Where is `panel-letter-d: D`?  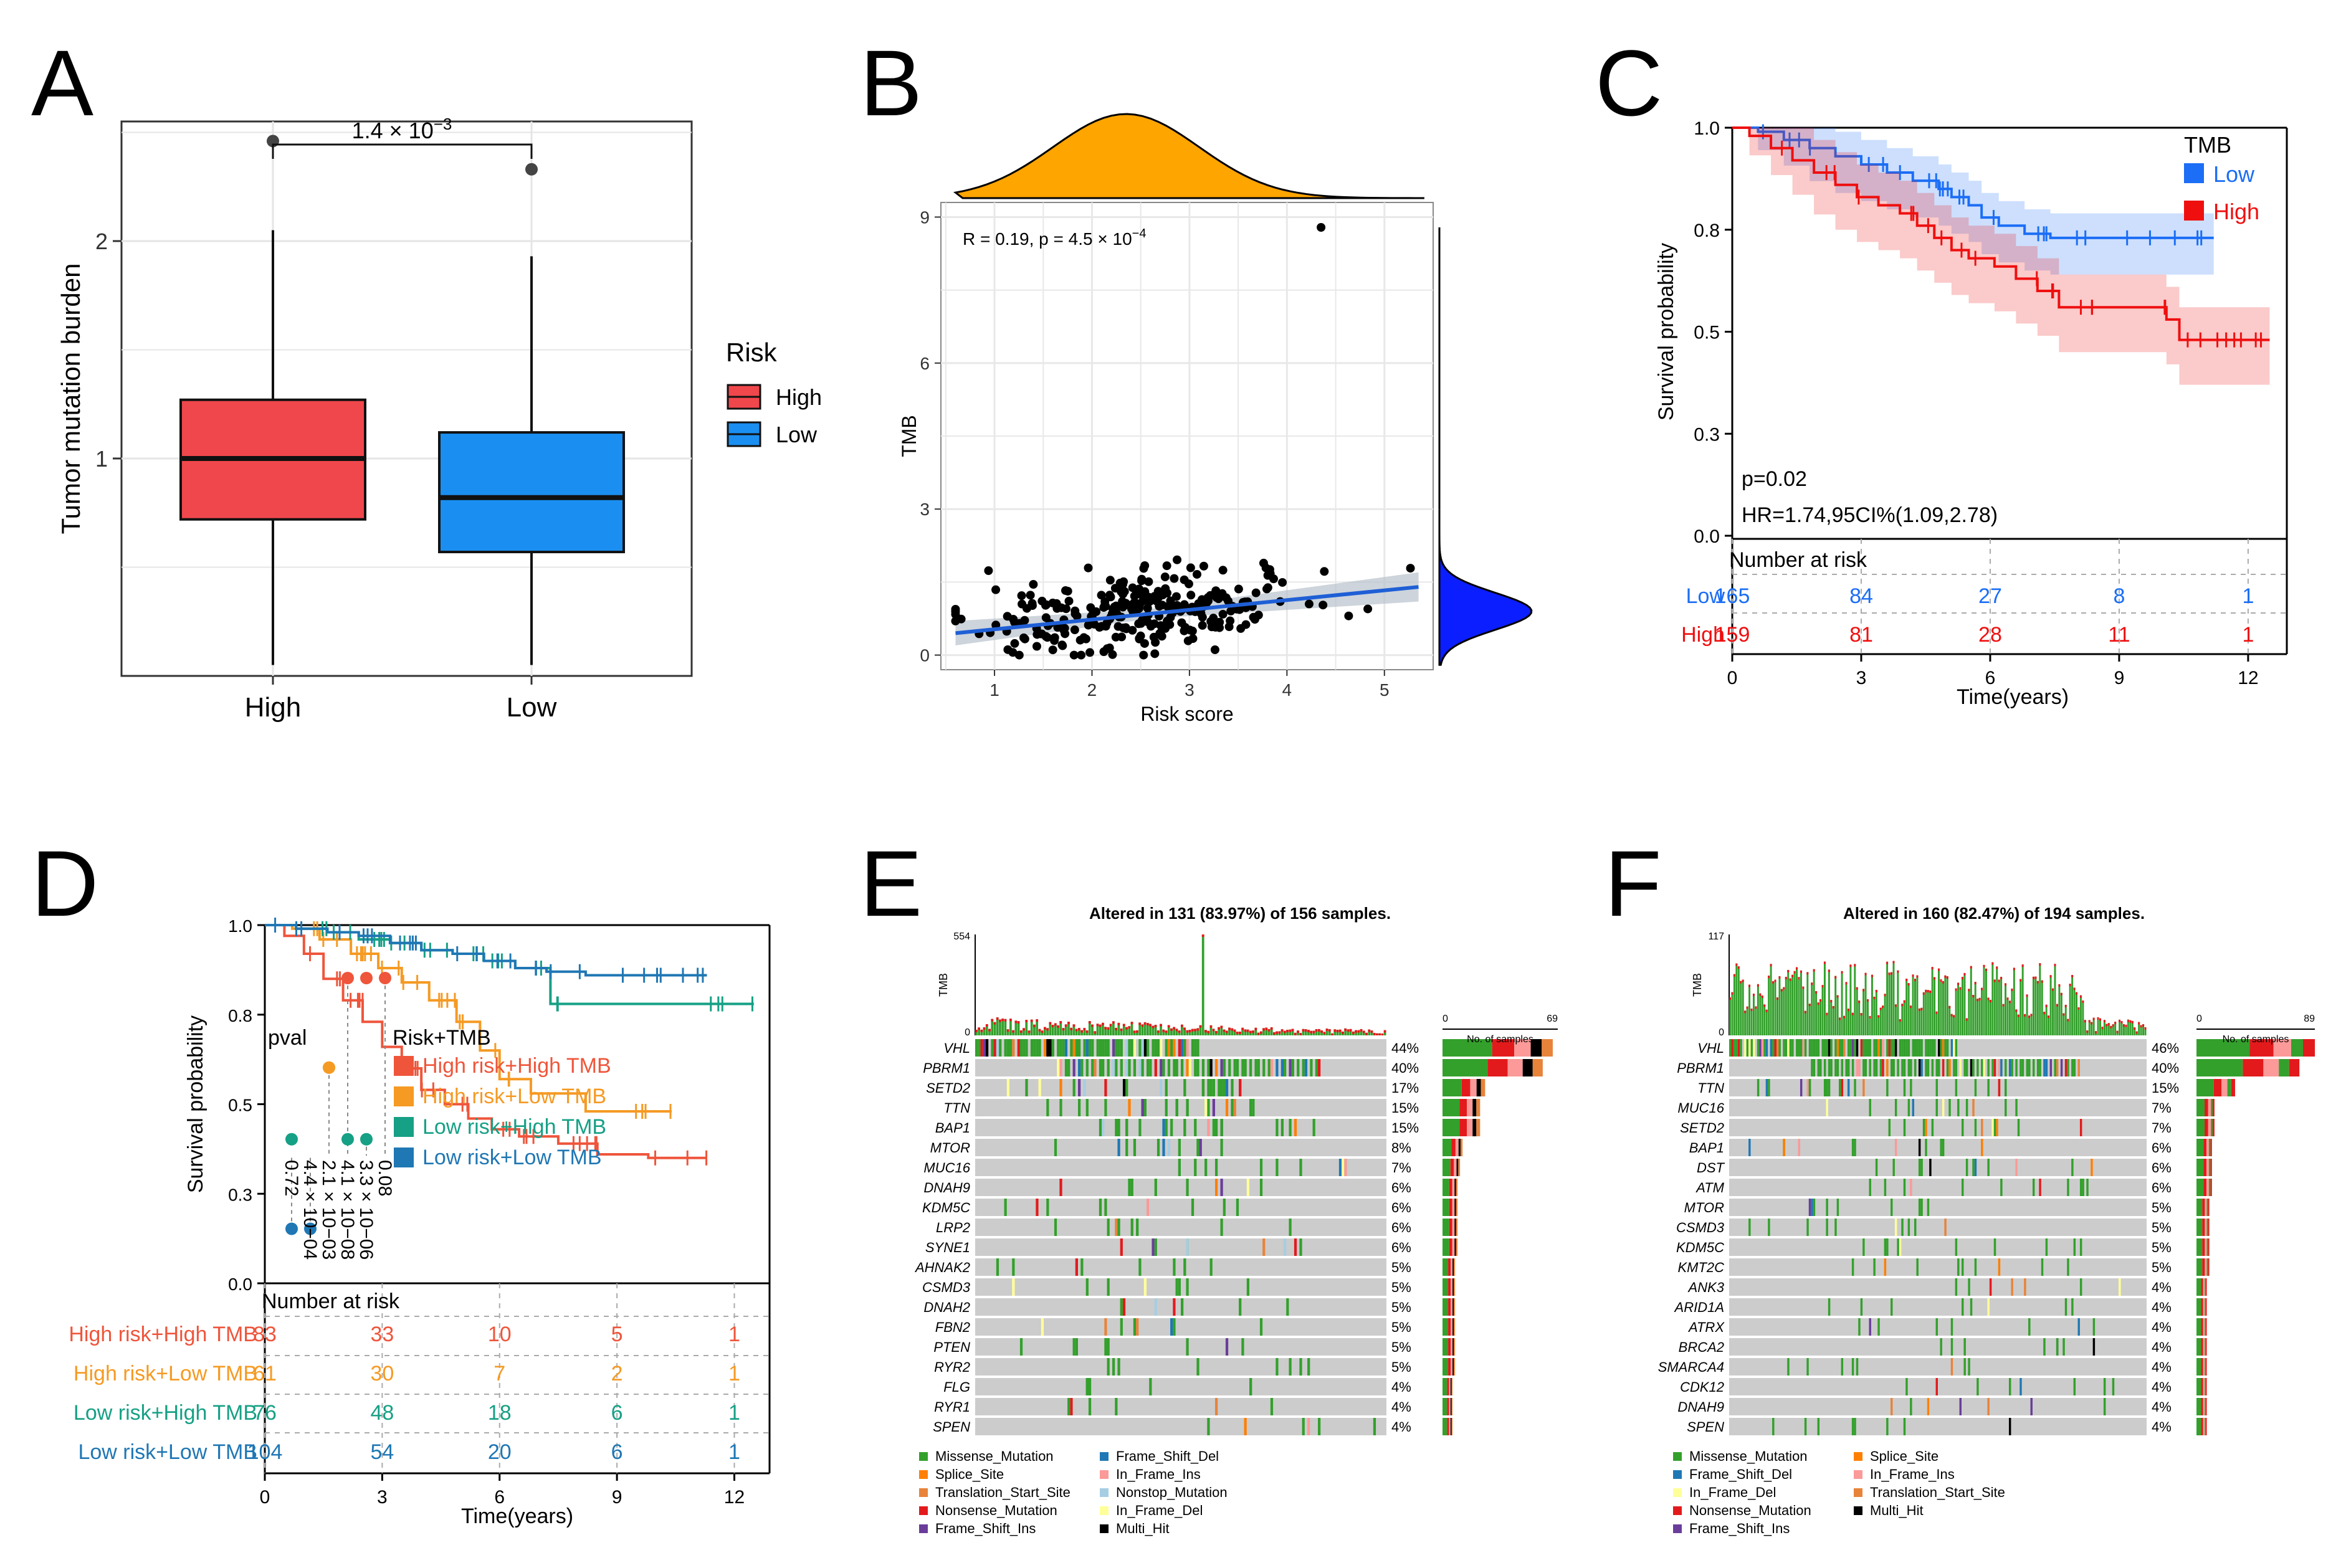 panel-letter-d: D is located at coordinates (64, 884).